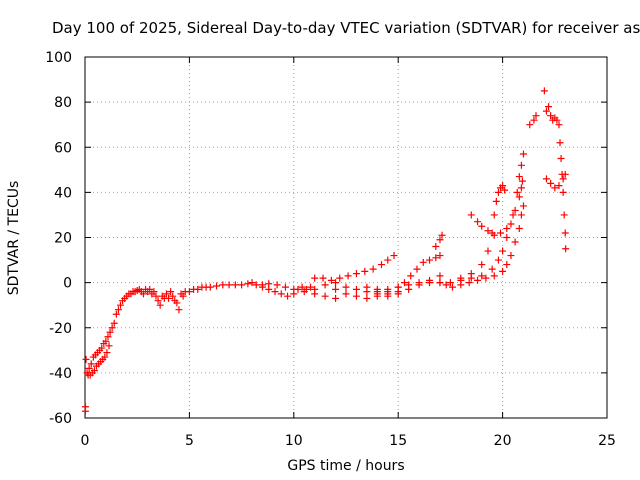 The image size is (640, 480). Describe the element at coordinates (67, 284) in the screenshot. I see `y-tick-label: 0` at that location.